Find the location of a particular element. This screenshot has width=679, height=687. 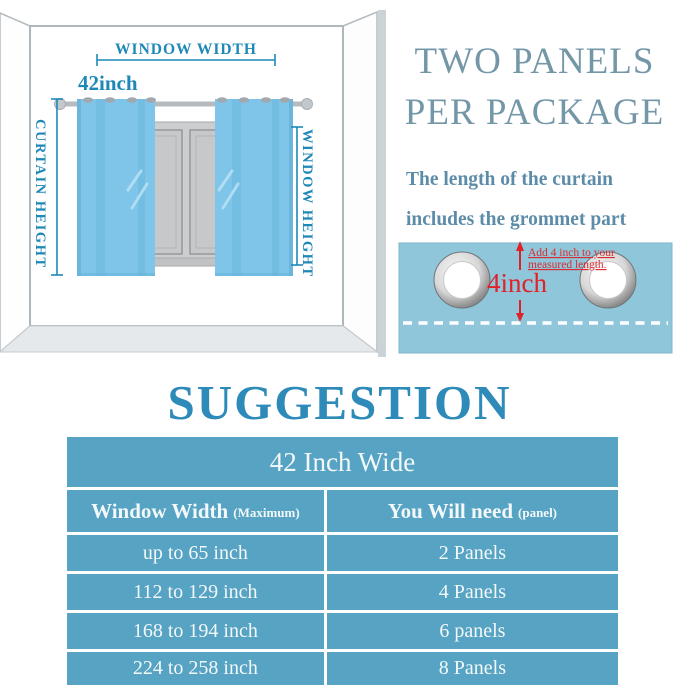

table-row: up to 65 inch 2 Panels is located at coordinates (342, 553).